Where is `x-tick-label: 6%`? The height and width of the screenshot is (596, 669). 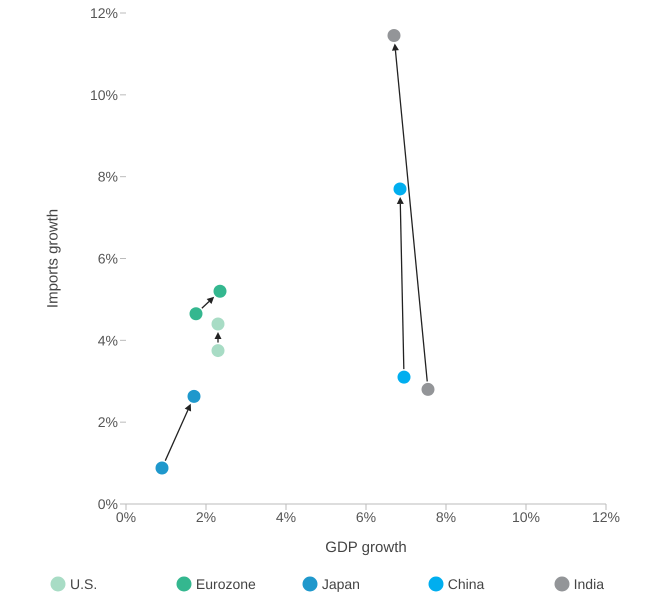 x-tick-label: 6% is located at coordinates (366, 516).